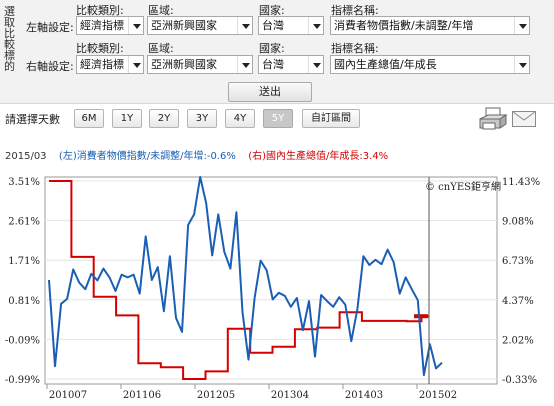 The height and width of the screenshot is (406, 554). I want to click on right-tick-label: 11.43%, so click(521, 182).